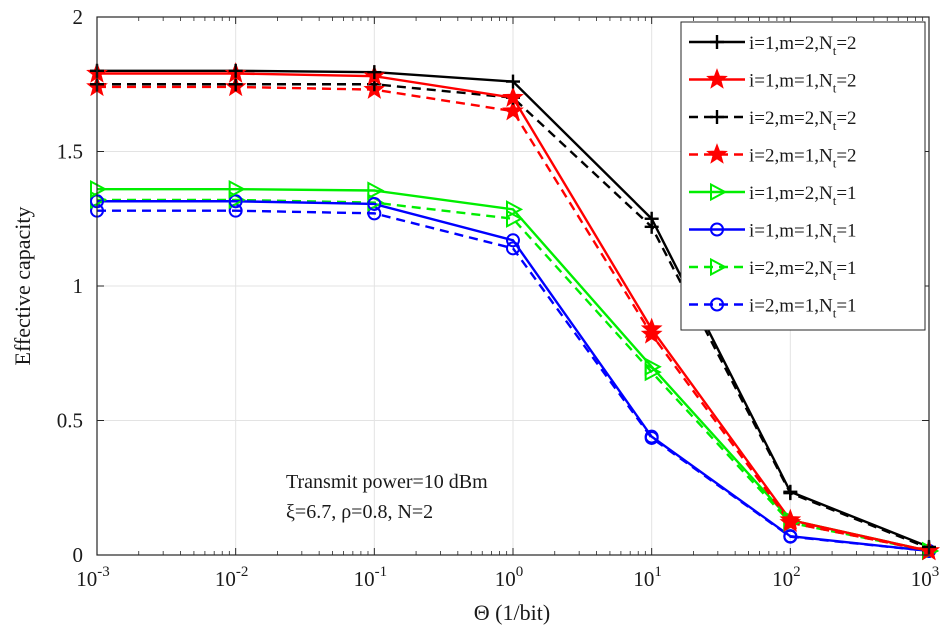 Image resolution: width=949 pixels, height=626 pixels. I want to click on x-tick-exponent: 1, so click(658, 572).